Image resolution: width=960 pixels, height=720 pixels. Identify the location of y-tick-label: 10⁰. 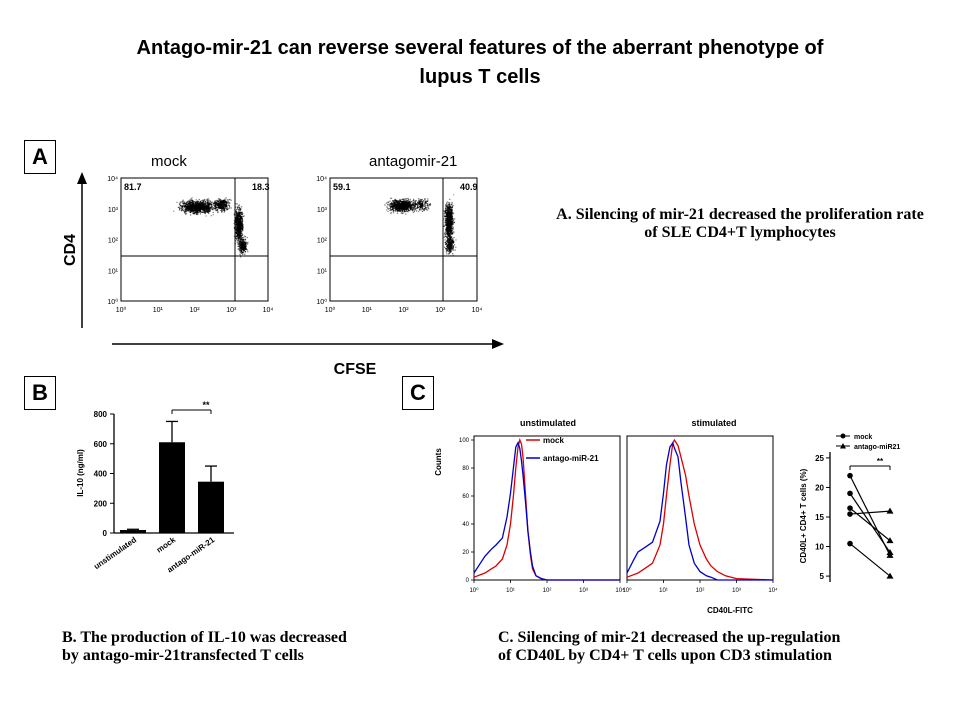
(321, 302).